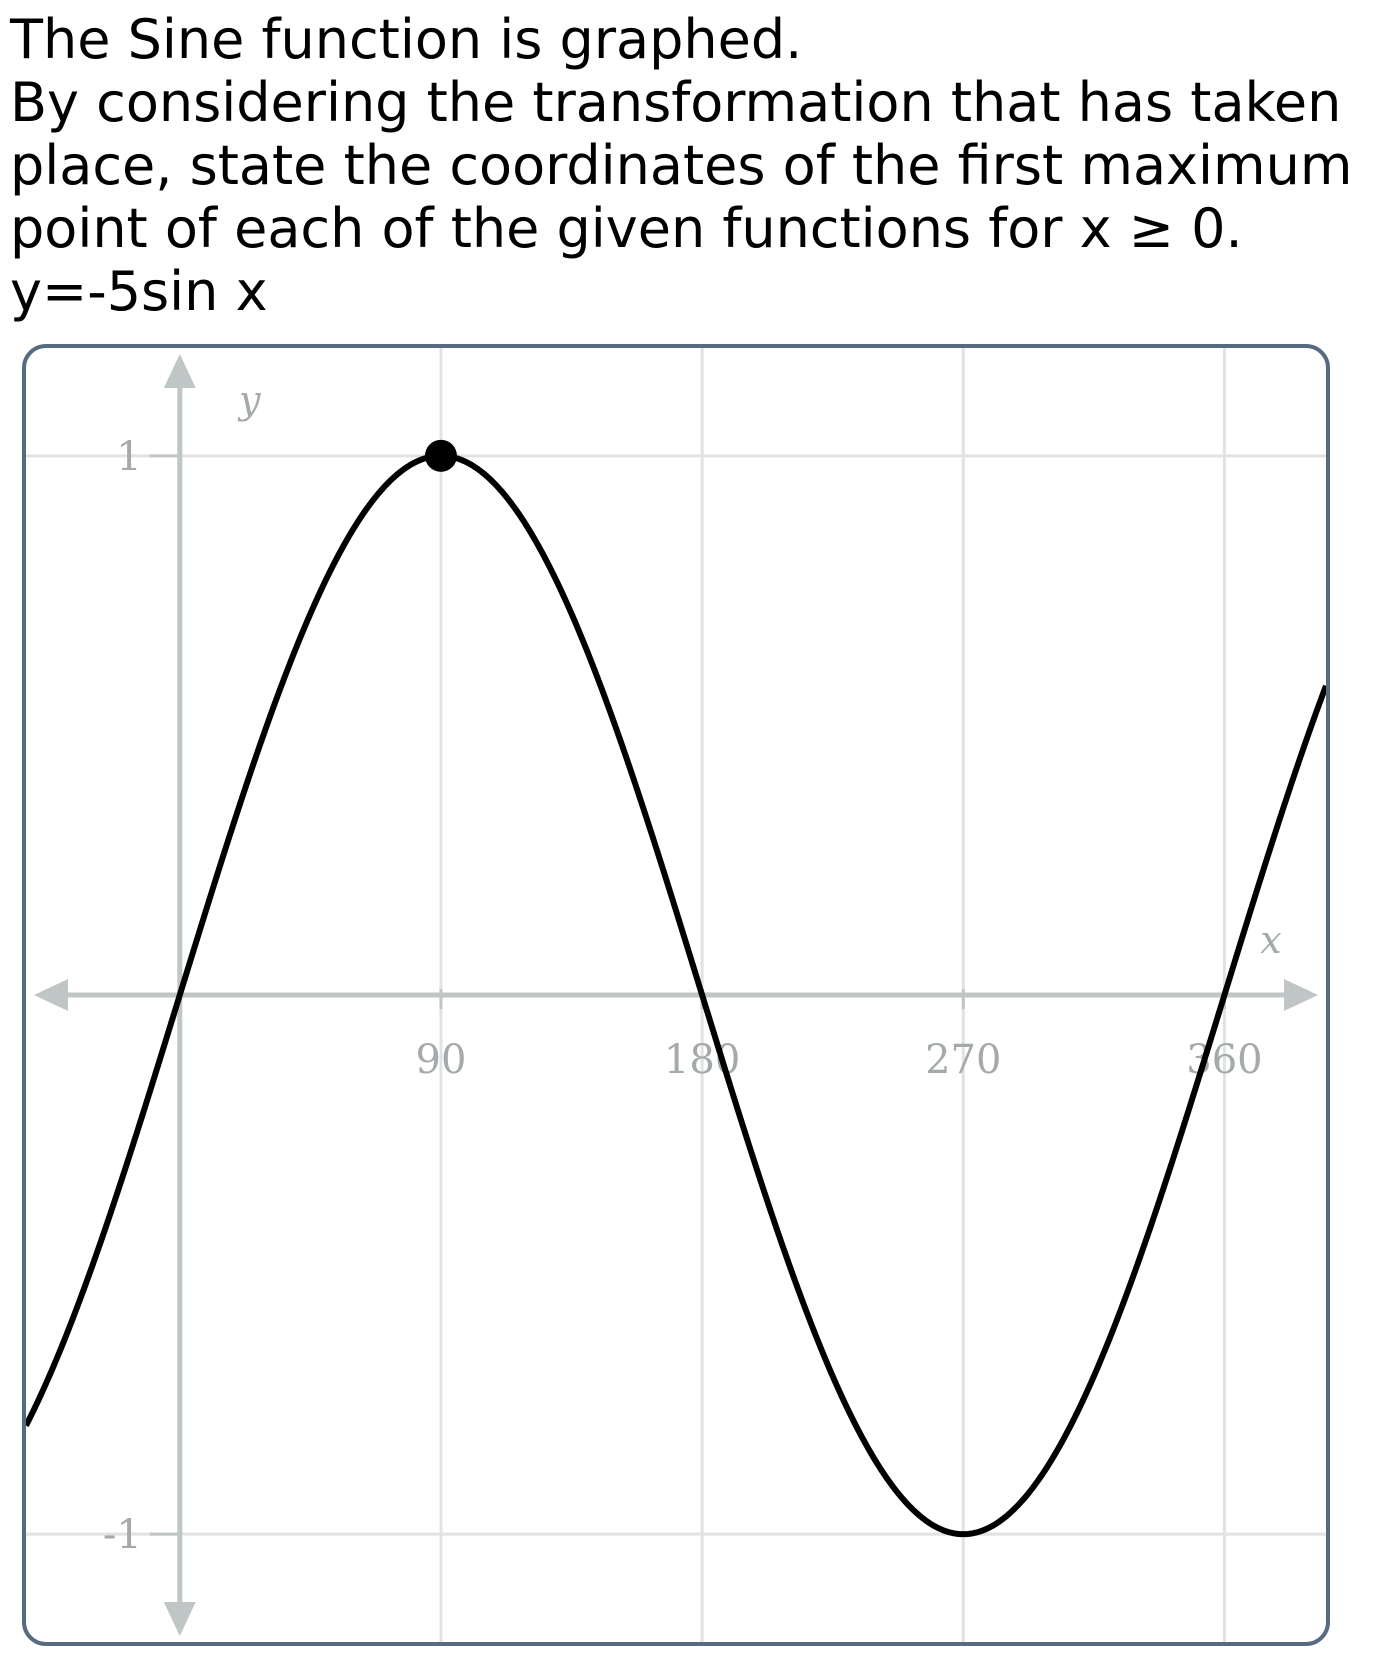  Describe the element at coordinates (122, 1535) in the screenshot. I see `y-tick-label--1: -1` at that location.